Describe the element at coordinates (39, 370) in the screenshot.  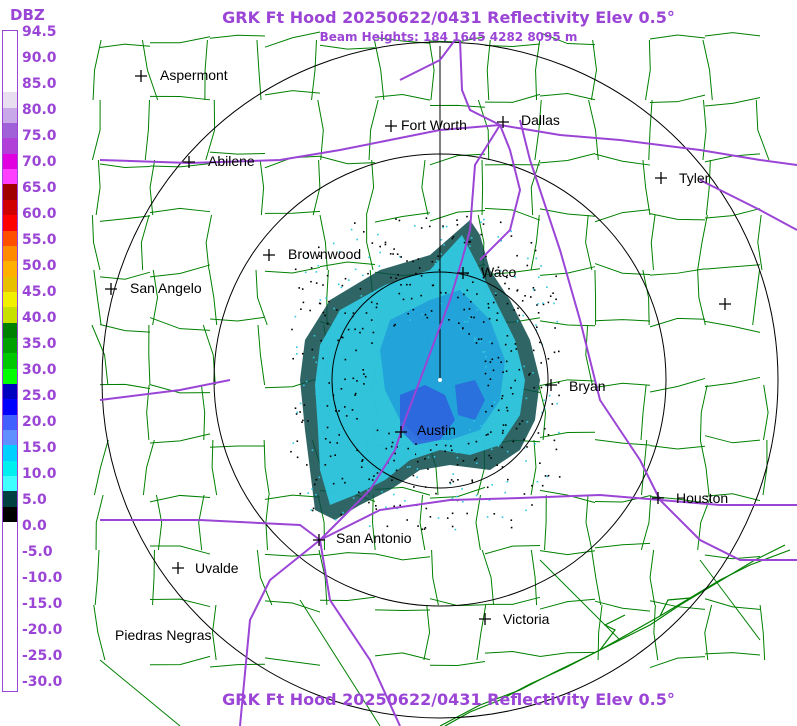
I see `scale-label: 30.0` at that location.